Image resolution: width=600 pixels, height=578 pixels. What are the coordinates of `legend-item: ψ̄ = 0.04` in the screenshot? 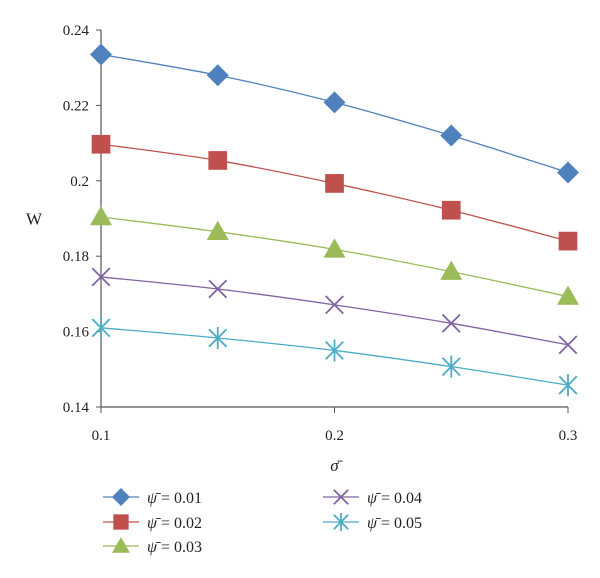 It's located at (372, 498).